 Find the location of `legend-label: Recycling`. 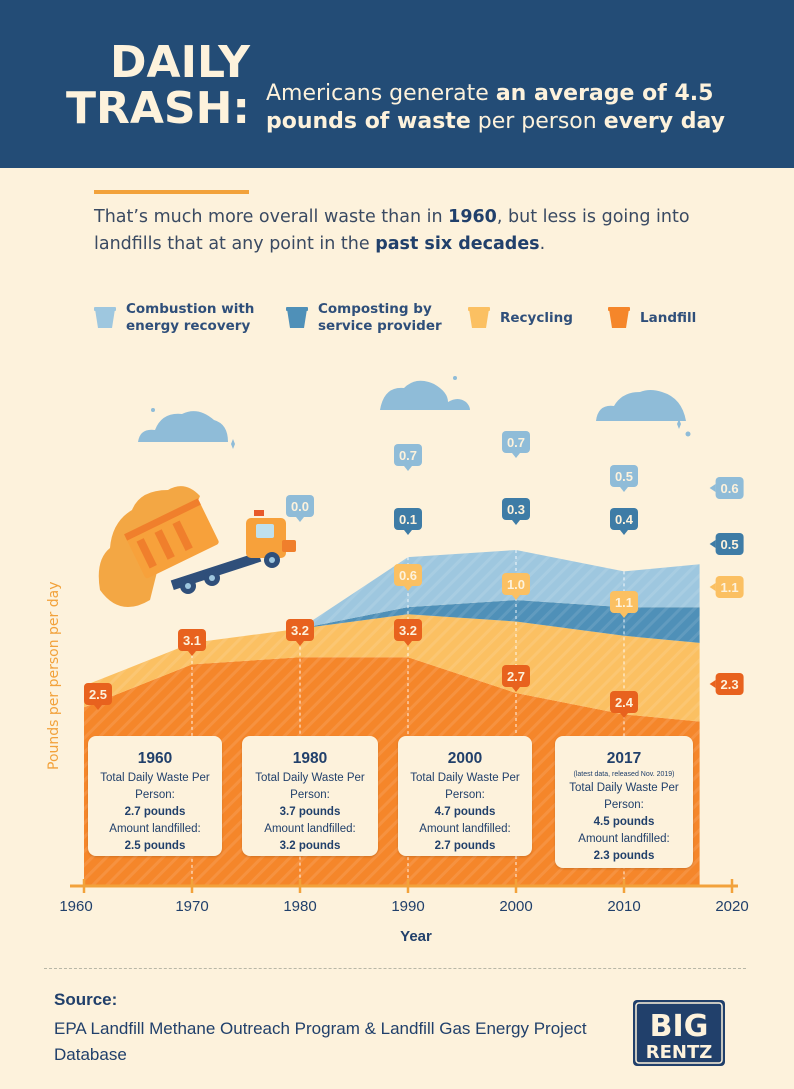

legend-label: Recycling is located at coordinates (536, 318).